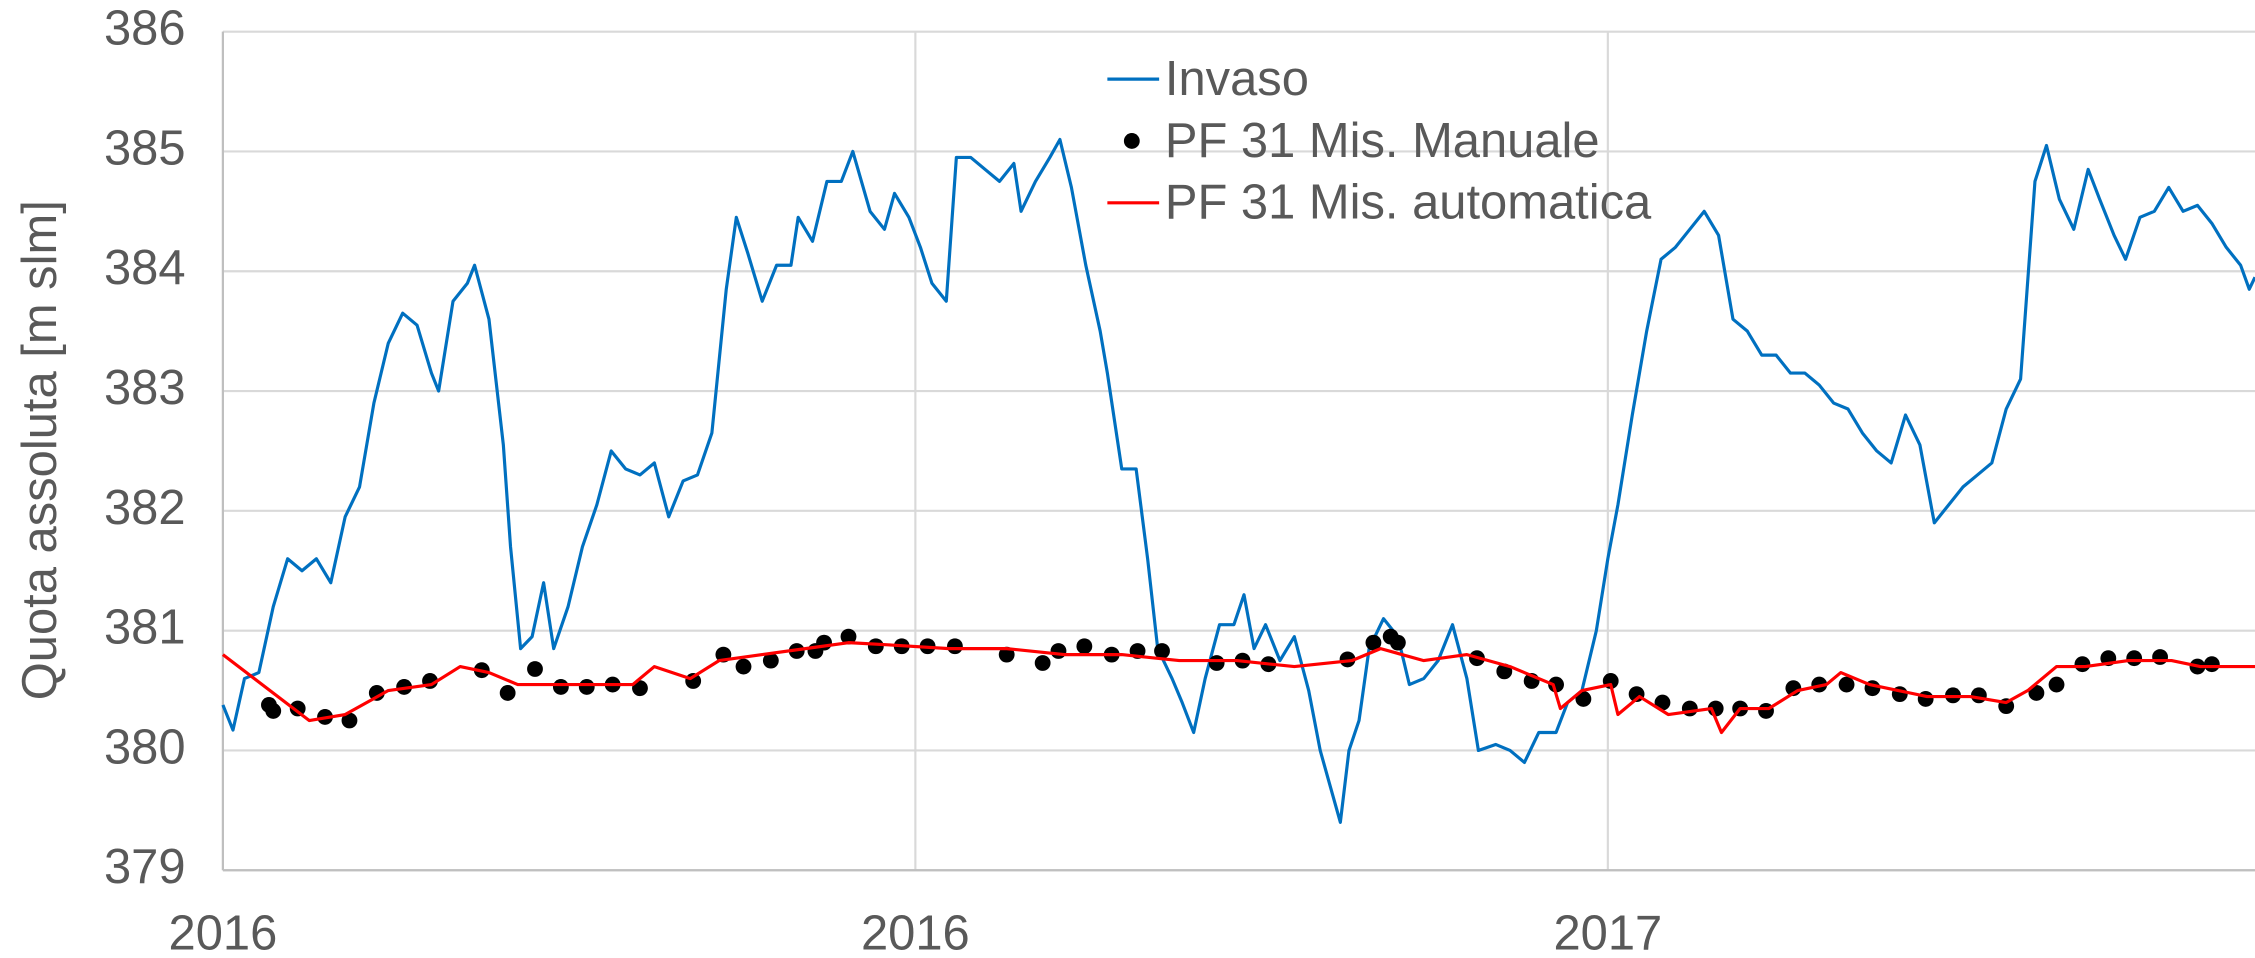 The height and width of the screenshot is (958, 2255). Describe the element at coordinates (145, 867) in the screenshot. I see `y-tick-label: 379` at that location.